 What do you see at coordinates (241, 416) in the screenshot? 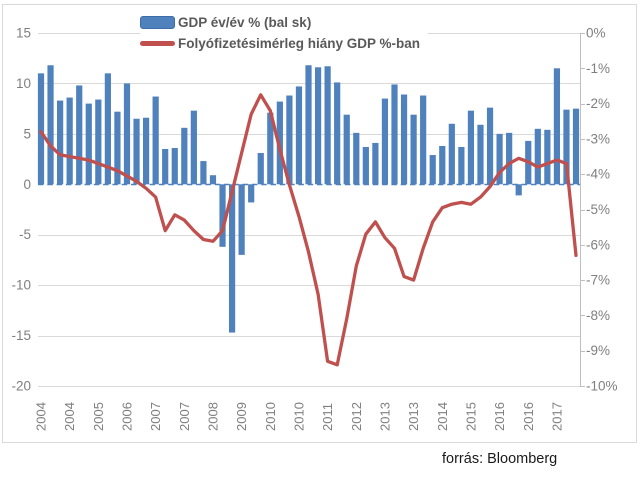
I see `x-axis-tick-label: 2009` at bounding box center [241, 416].